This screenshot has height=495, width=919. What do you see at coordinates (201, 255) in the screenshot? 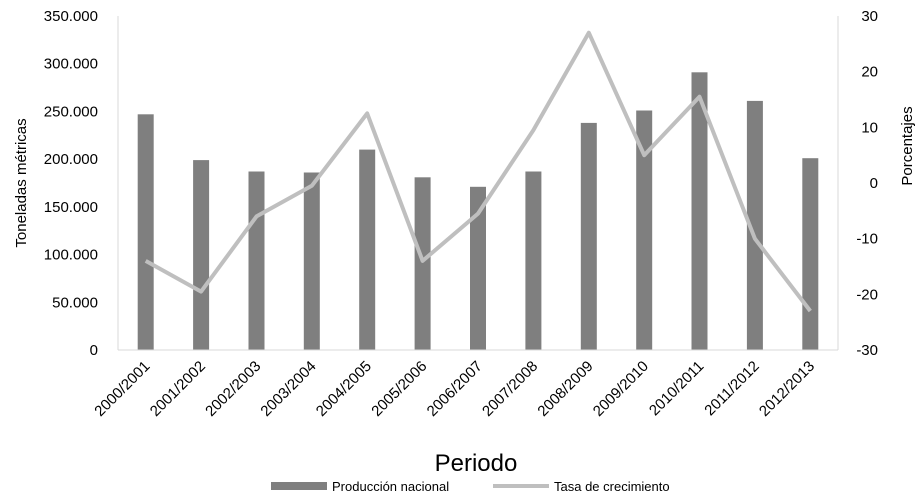
I see `bar-2001-2002` at bounding box center [201, 255].